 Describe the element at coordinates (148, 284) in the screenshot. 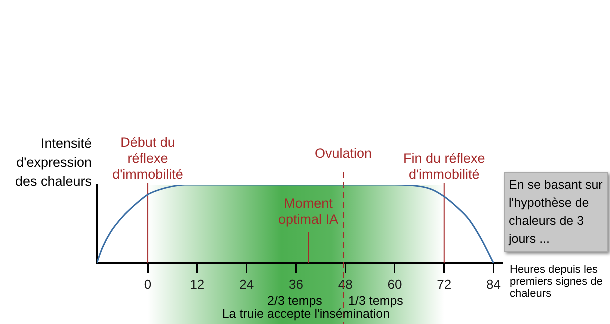

I see `x-tick-label: 0` at that location.